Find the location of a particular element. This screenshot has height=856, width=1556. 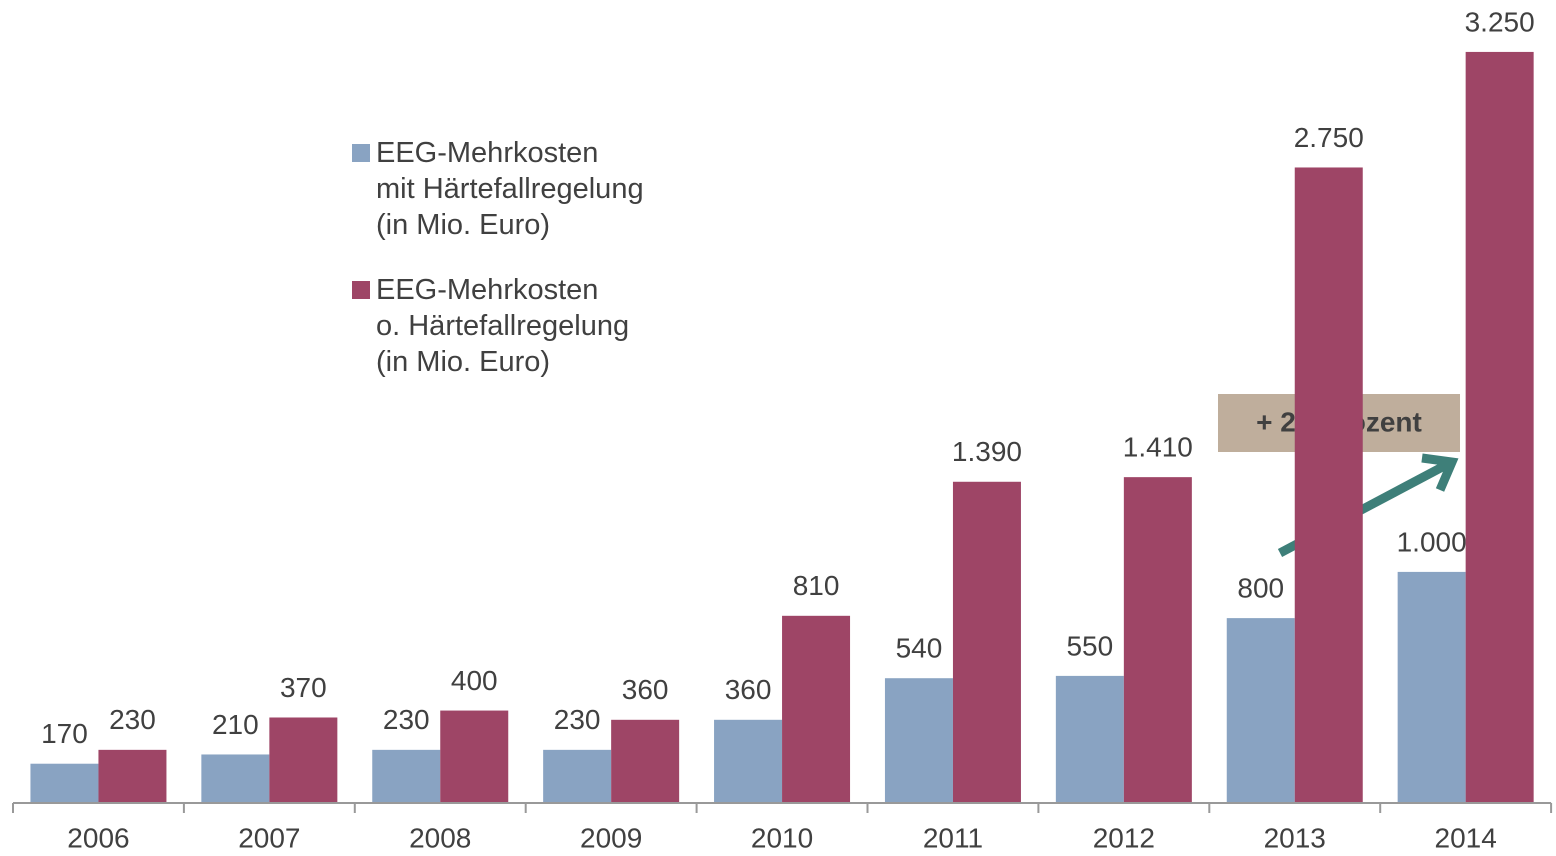

data-label: 1.410 is located at coordinates (1158, 447).